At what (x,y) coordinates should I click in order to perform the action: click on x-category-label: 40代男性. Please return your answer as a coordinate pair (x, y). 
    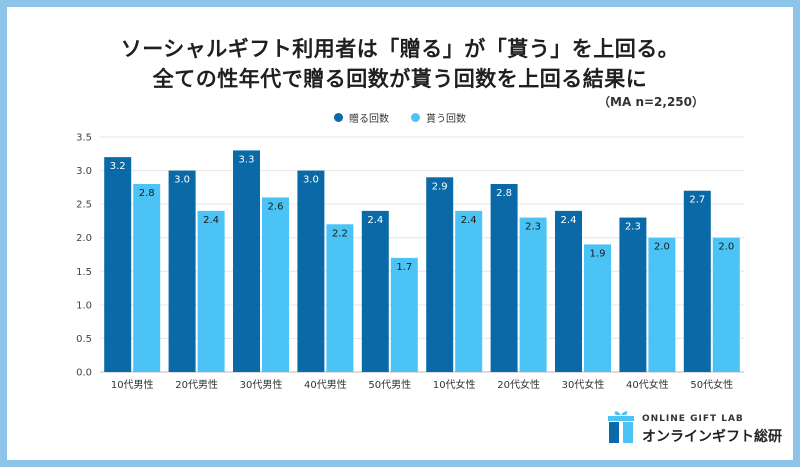
    Looking at the image, I should click on (325, 384).